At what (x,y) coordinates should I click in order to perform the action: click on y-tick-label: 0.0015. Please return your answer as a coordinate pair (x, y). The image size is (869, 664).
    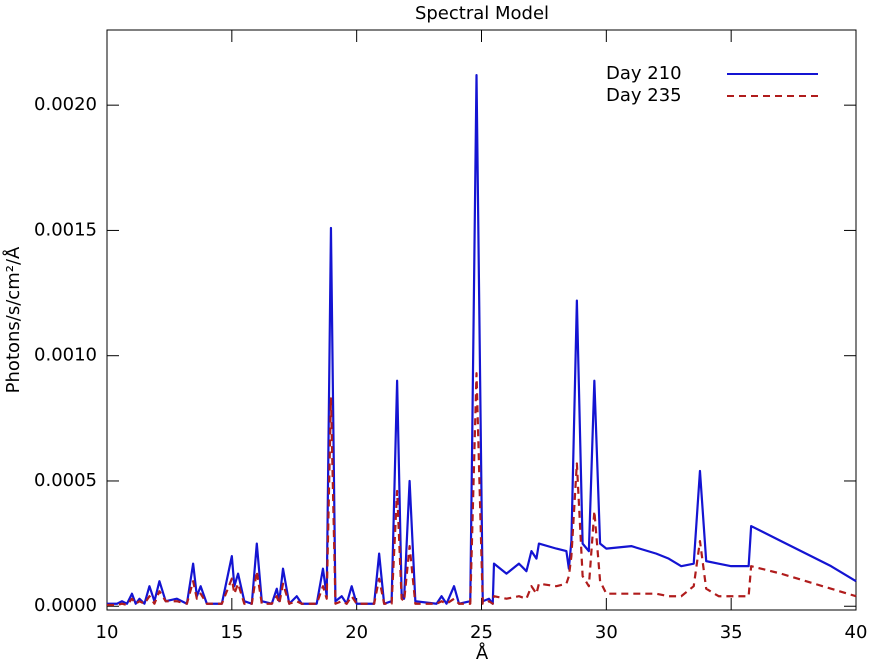
    Looking at the image, I should click on (65, 229).